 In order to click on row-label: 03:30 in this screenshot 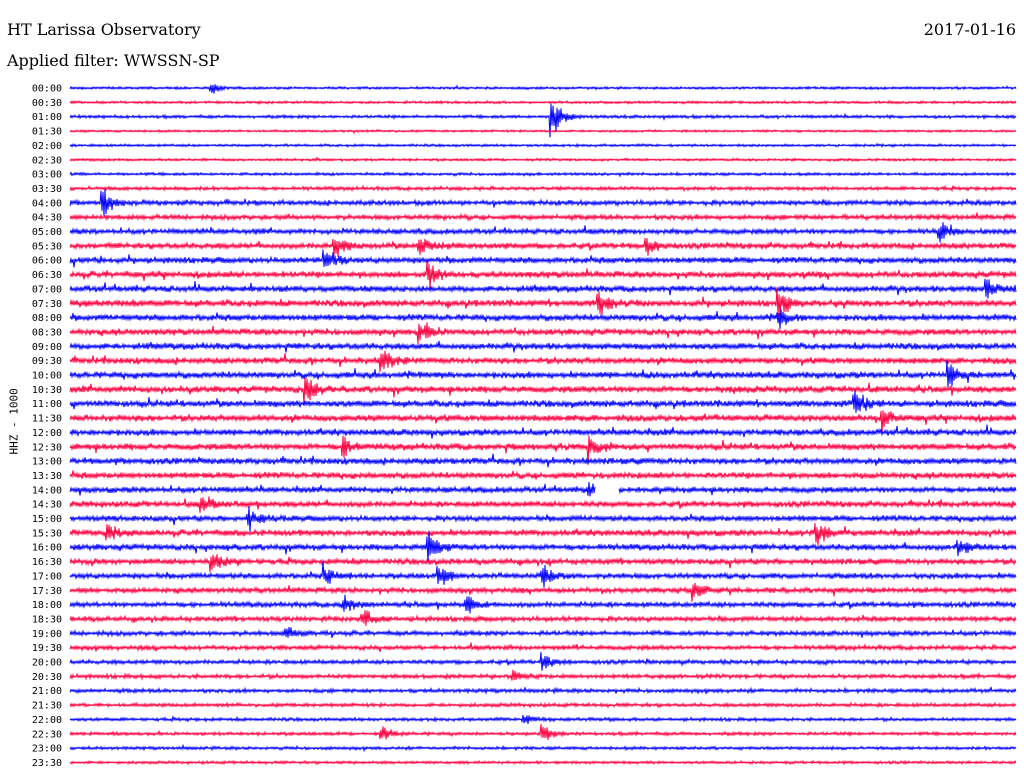, I will do `click(47, 189)`.